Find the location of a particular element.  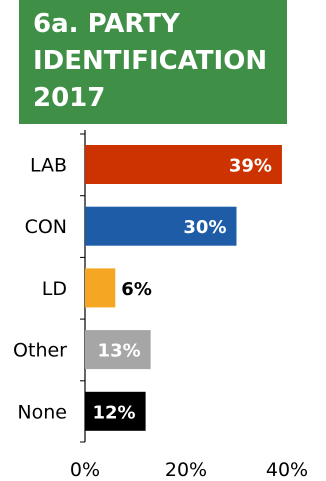

data-label: 12% is located at coordinates (114, 412).